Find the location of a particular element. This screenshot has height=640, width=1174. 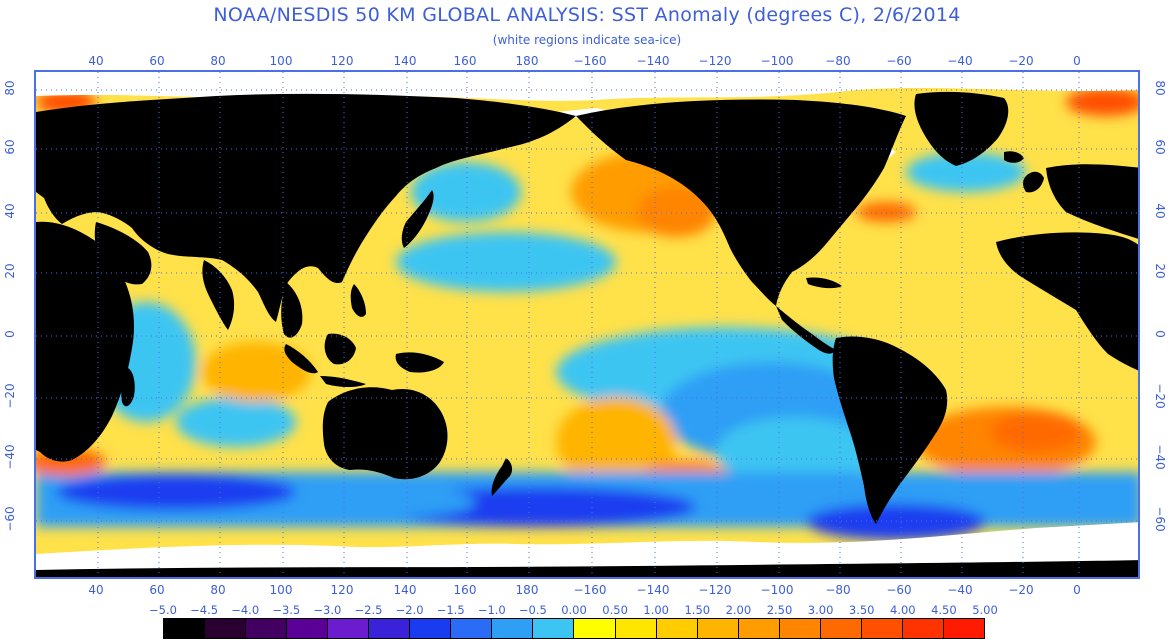

yright-tick: −40 is located at coordinates (1160, 457).